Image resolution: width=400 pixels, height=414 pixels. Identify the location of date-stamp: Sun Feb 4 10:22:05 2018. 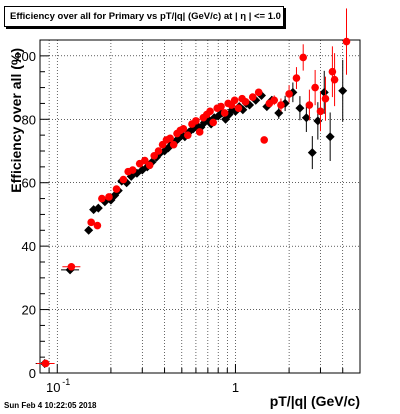
(50, 405).